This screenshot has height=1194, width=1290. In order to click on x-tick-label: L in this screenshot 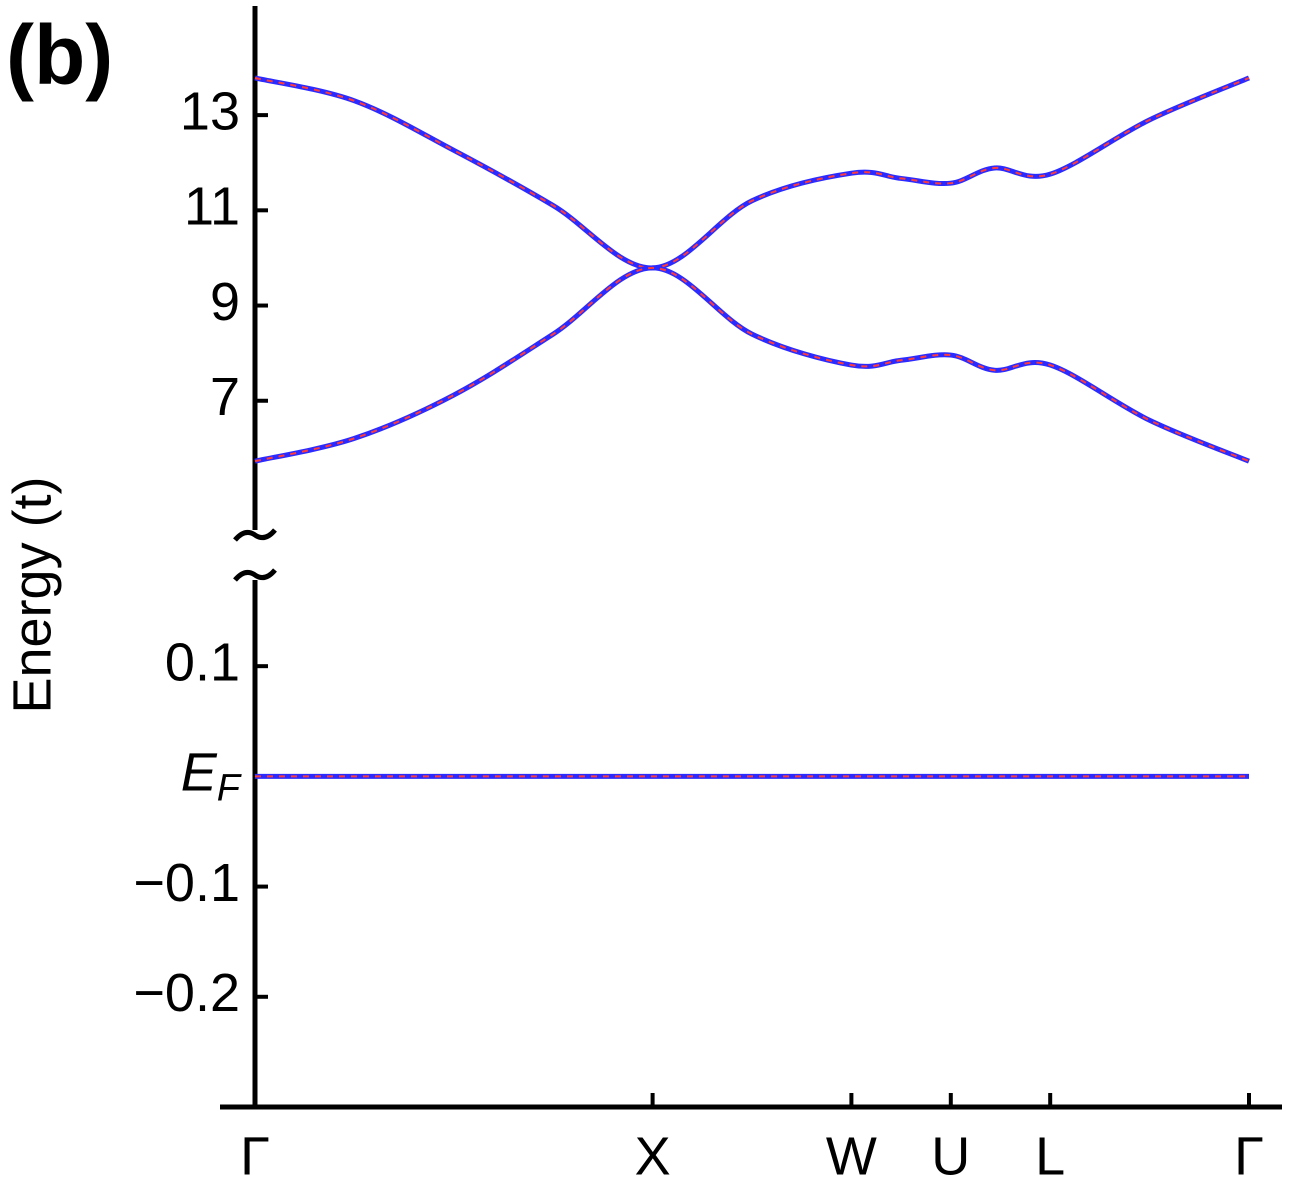, I will do `click(1050, 1156)`.